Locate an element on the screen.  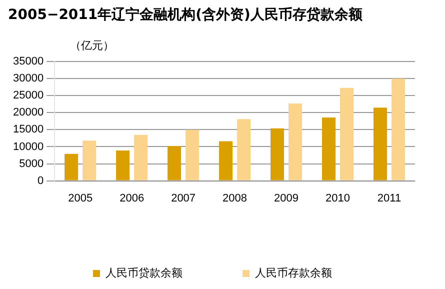
x-tick-label: 2008 is located at coordinates (235, 198).